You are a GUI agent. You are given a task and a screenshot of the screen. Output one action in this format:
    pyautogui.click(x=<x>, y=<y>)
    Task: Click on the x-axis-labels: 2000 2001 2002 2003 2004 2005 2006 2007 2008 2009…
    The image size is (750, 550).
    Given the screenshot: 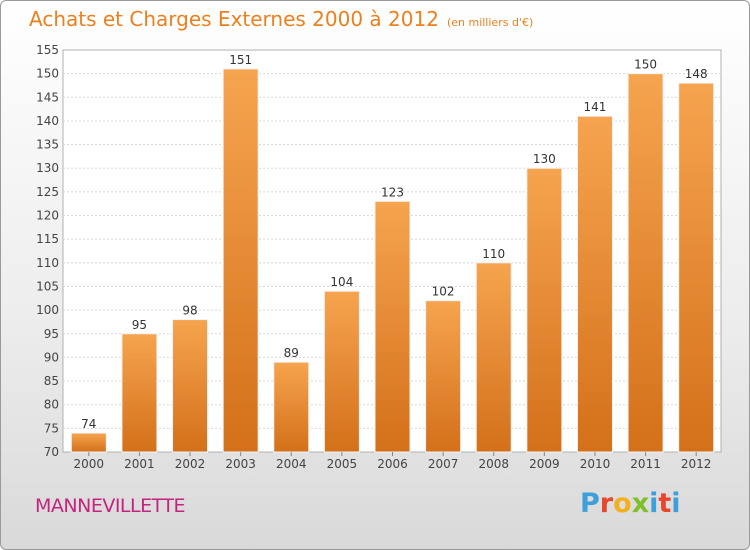 What is the action you would take?
    pyautogui.click(x=393, y=461)
    